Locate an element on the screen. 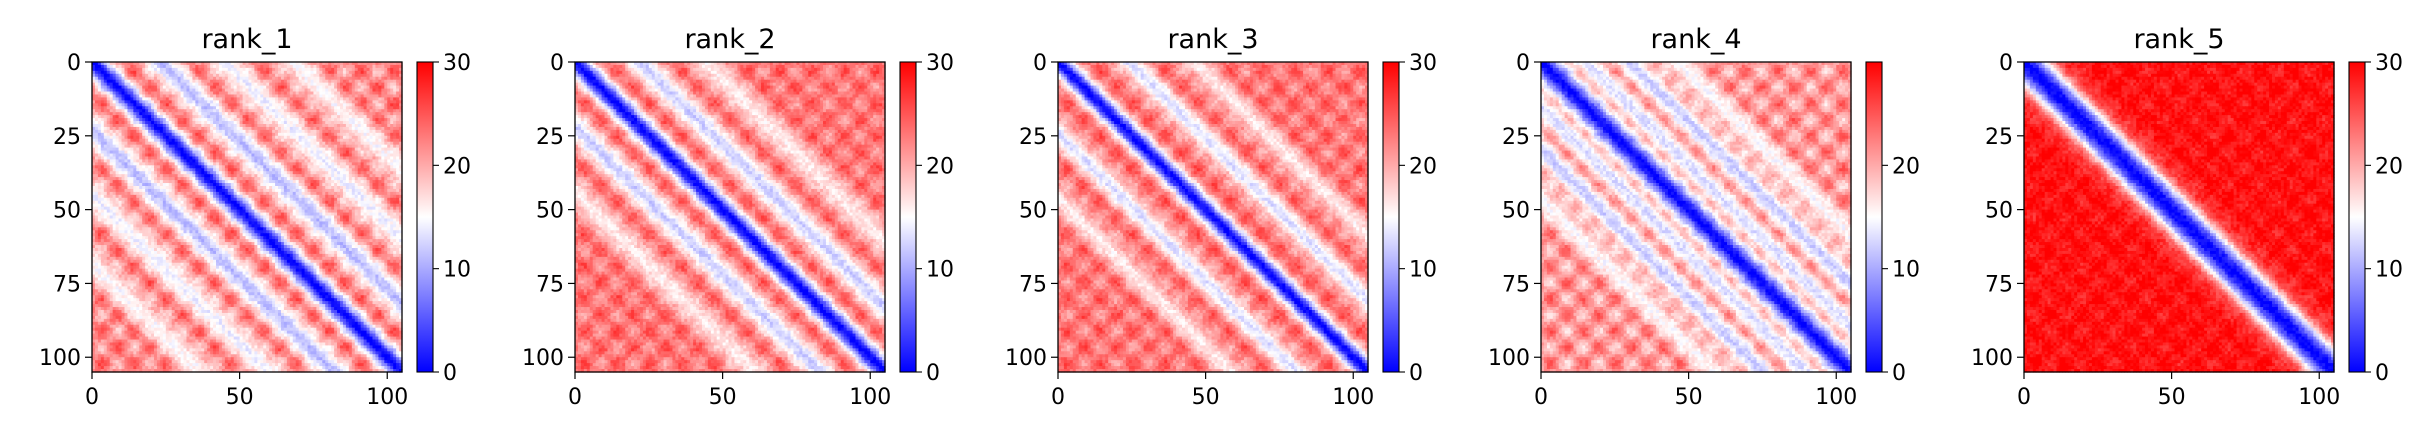  heatmap-cells is located at coordinates (247, 217).